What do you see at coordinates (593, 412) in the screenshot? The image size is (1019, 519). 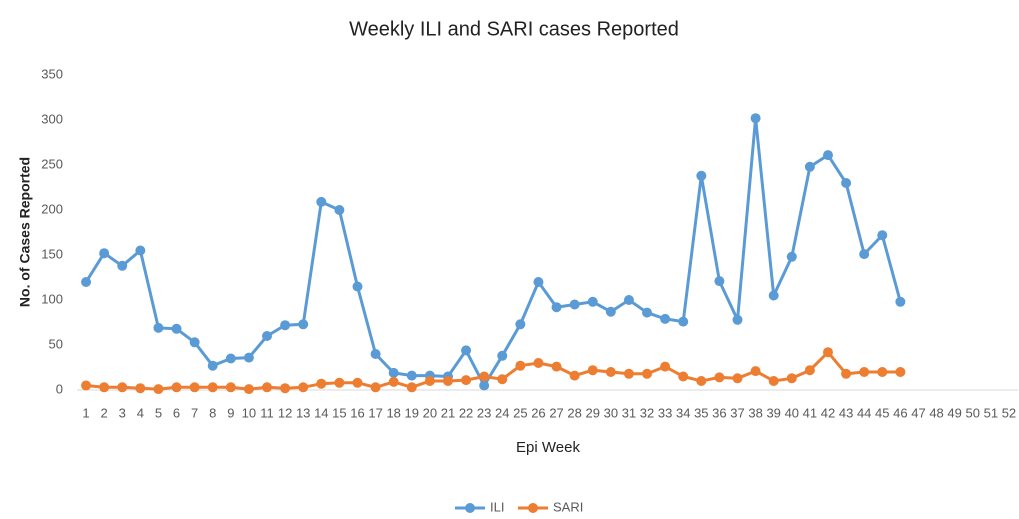 I see `x-tick-label: 29` at bounding box center [593, 412].